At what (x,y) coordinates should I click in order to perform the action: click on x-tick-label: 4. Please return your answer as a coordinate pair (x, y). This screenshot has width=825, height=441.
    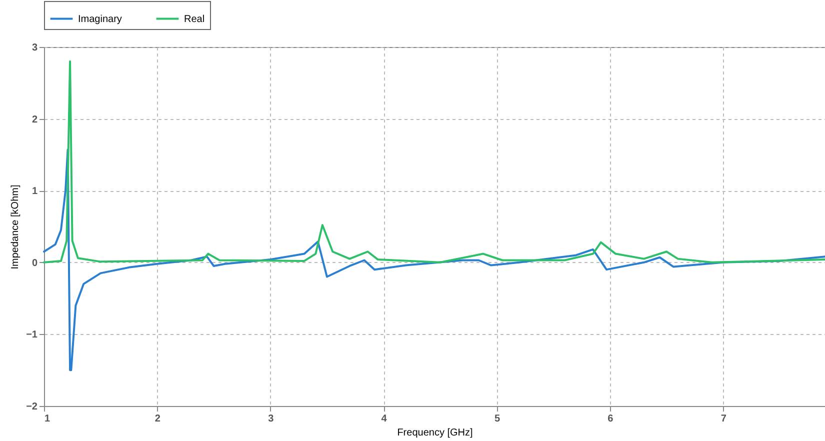
    Looking at the image, I should click on (384, 419).